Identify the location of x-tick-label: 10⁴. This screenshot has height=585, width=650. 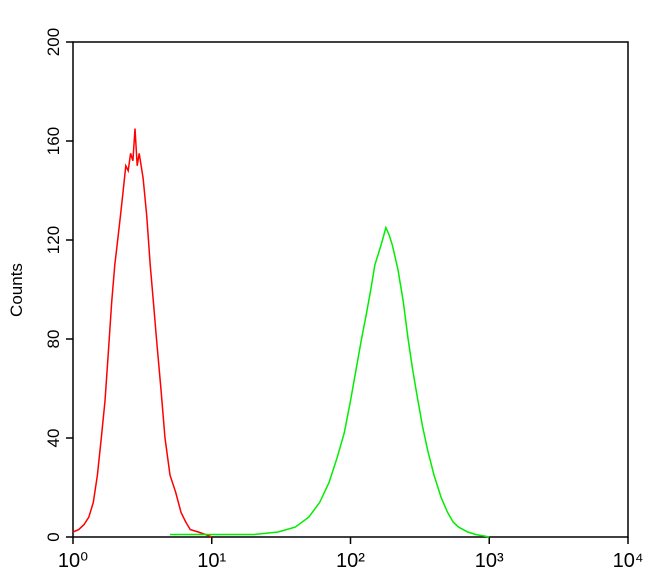
(628, 561).